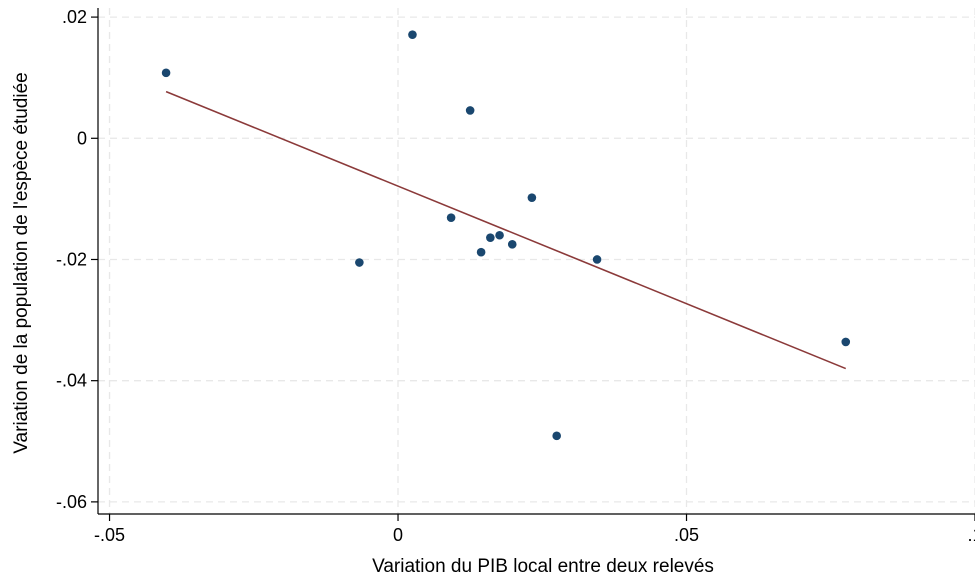 This screenshot has width=975, height=577. What do you see at coordinates (74, 17) in the screenshot?
I see `y-tick-label: .02` at bounding box center [74, 17].